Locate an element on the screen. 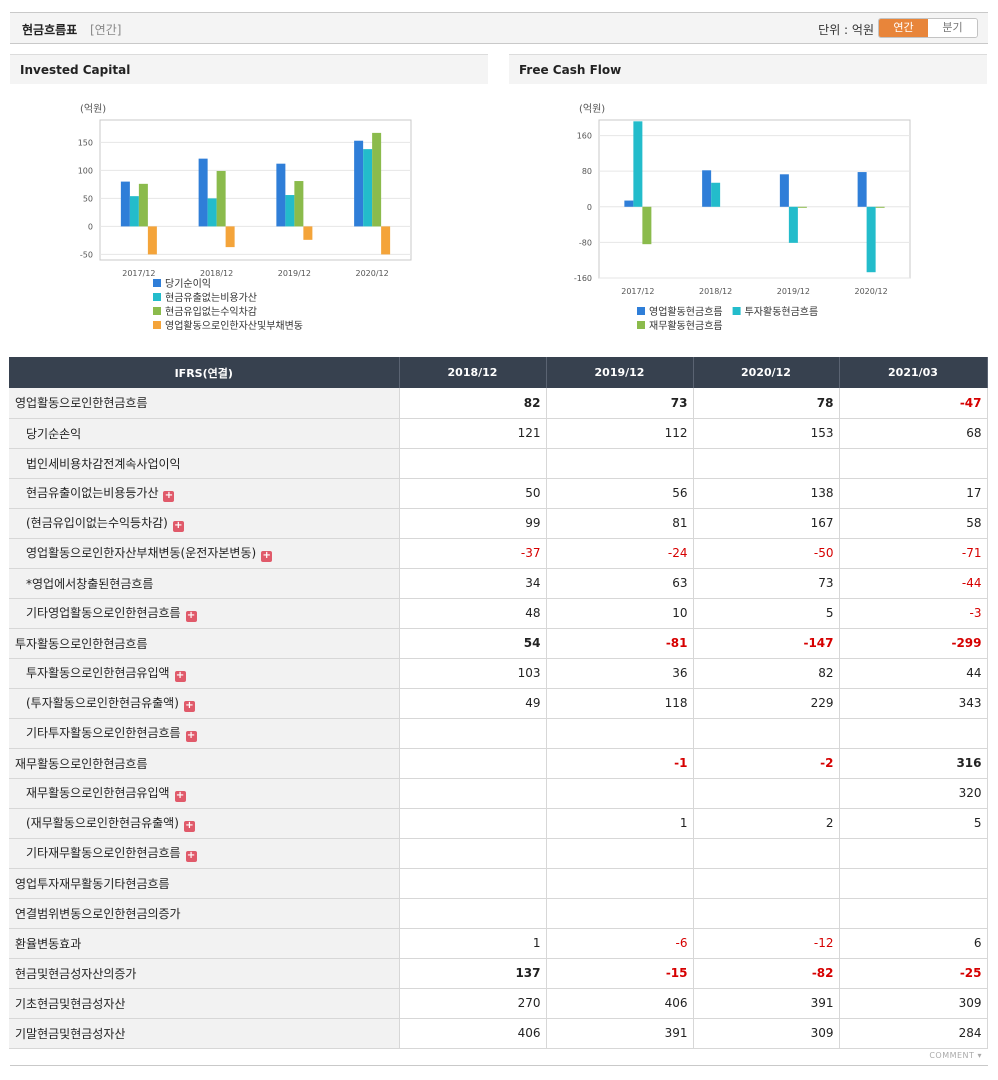 The image size is (998, 1080). legend-label: 투자활동현금흐름 is located at coordinates (782, 311).